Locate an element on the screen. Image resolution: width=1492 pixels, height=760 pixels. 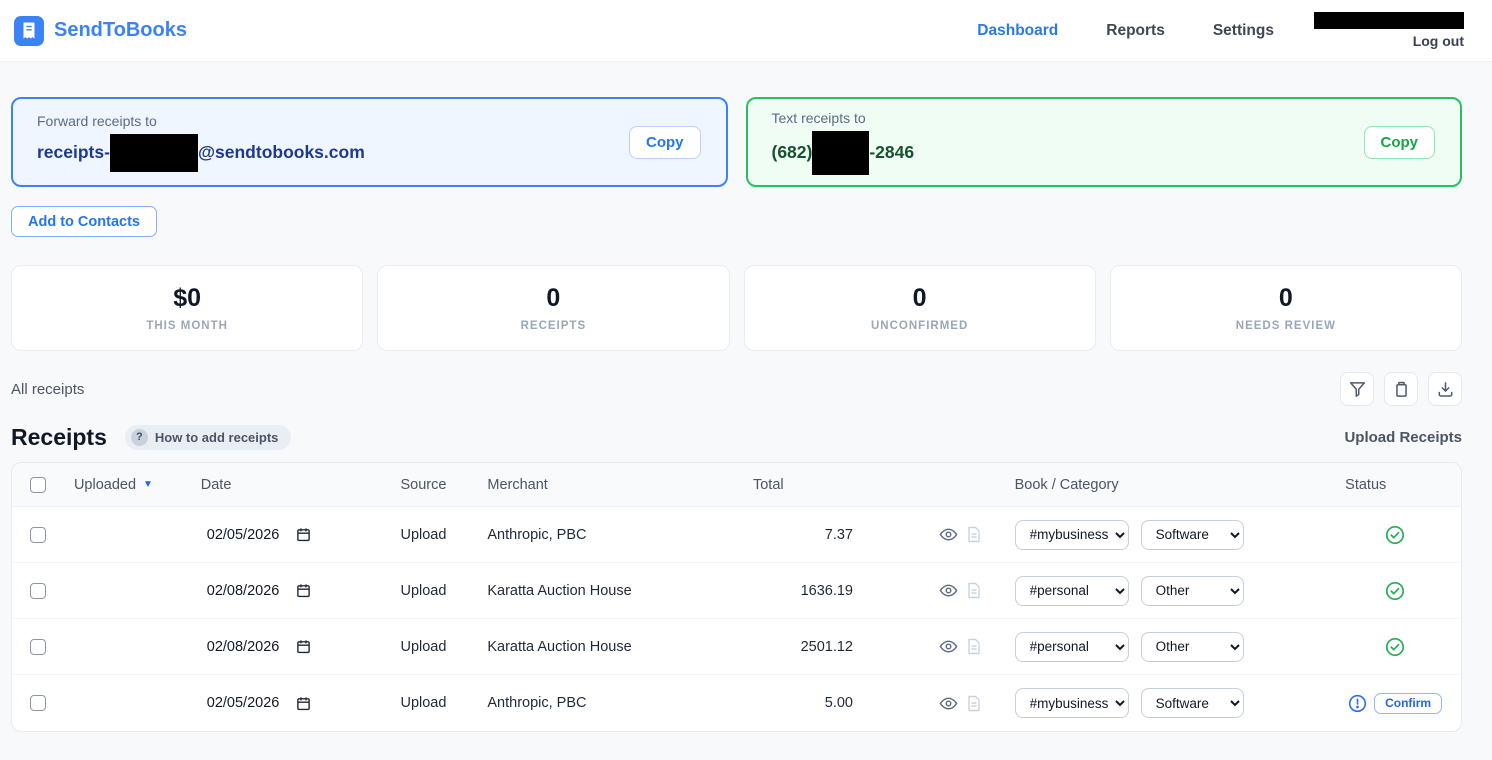
column-source: Source is located at coordinates (423, 484).